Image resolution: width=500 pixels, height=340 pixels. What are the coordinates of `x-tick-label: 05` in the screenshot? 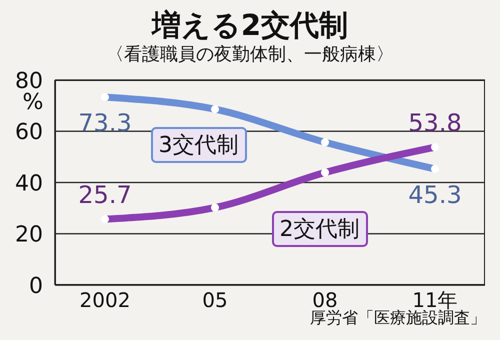 It's located at (215, 300).